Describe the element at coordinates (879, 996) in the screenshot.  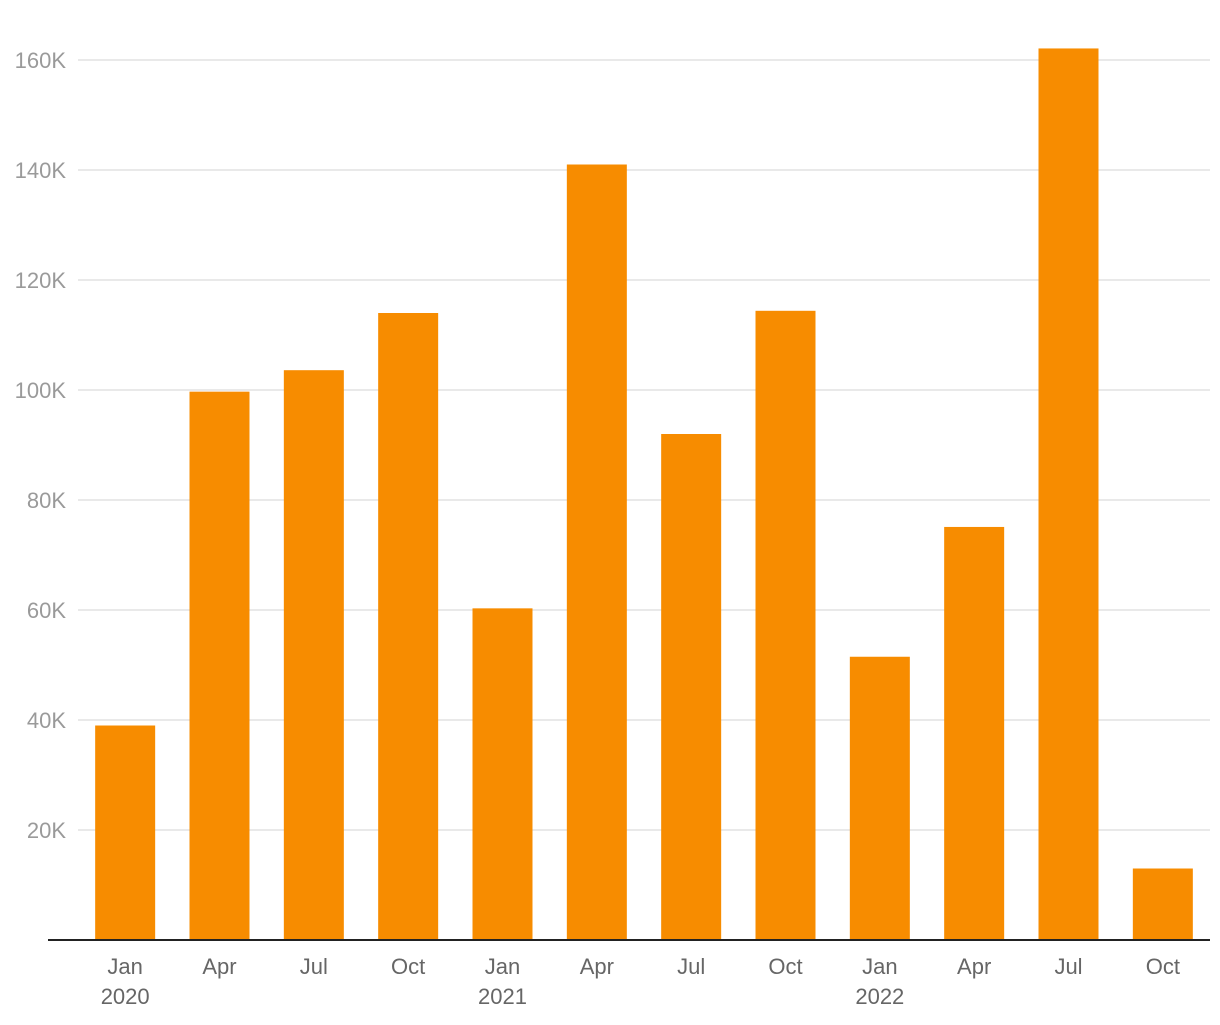
I see `x-tick-year: 2022` at that location.